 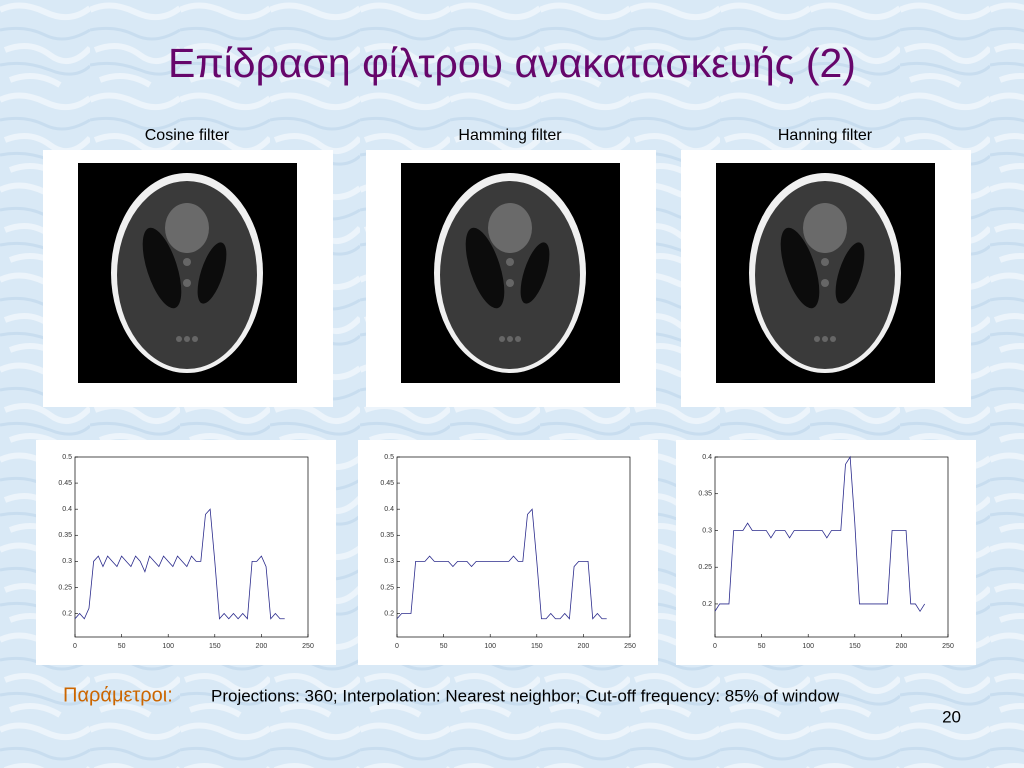 What do you see at coordinates (951, 716) in the screenshot?
I see `page-number: 20` at bounding box center [951, 716].